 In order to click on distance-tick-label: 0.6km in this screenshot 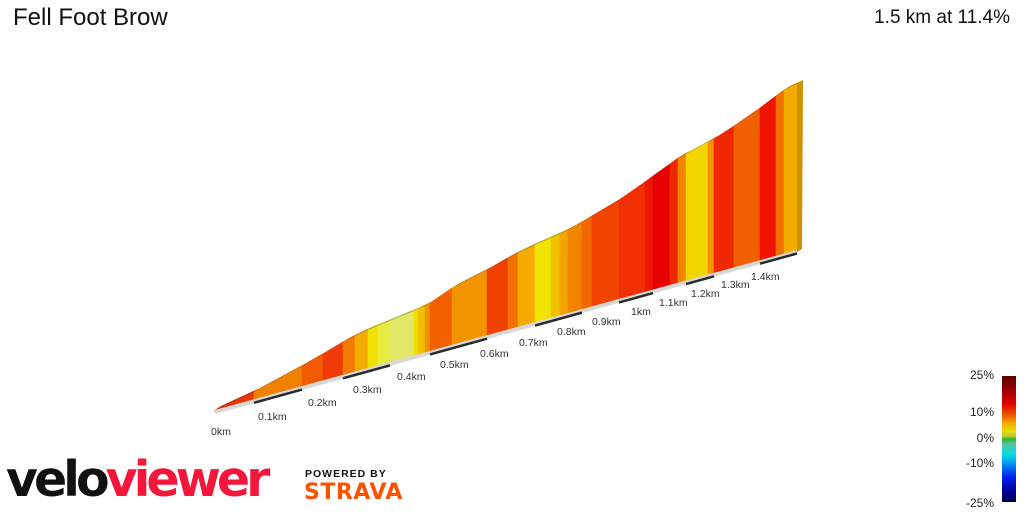, I will do `click(494, 354)`.